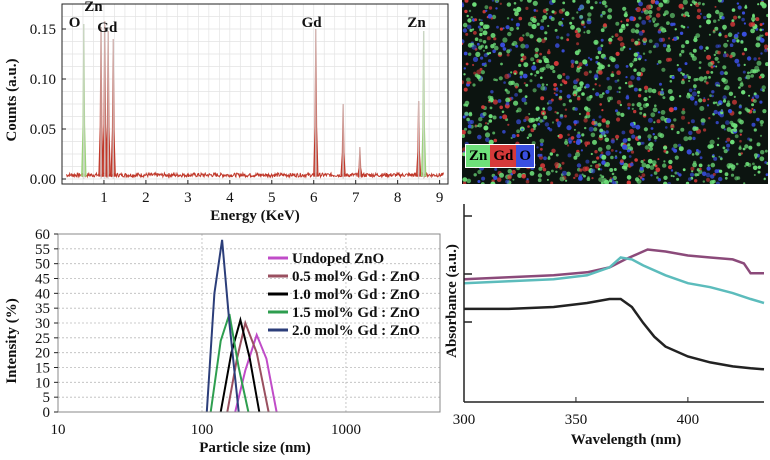 The image size is (770, 460). I want to click on dls-series-line, so click(248, 366).